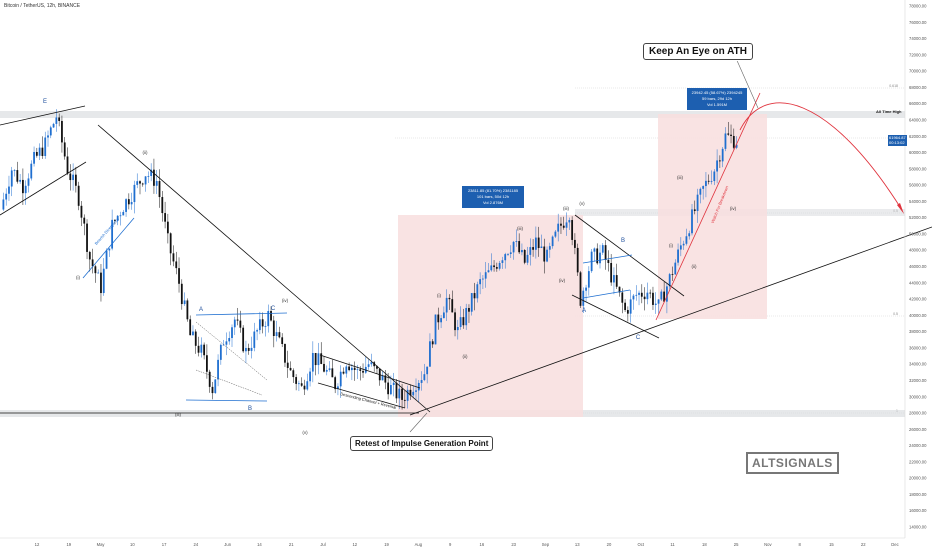  Describe the element at coordinates (918, 364) in the screenshot. I see `price-tick-label: 34000.00` at that location.